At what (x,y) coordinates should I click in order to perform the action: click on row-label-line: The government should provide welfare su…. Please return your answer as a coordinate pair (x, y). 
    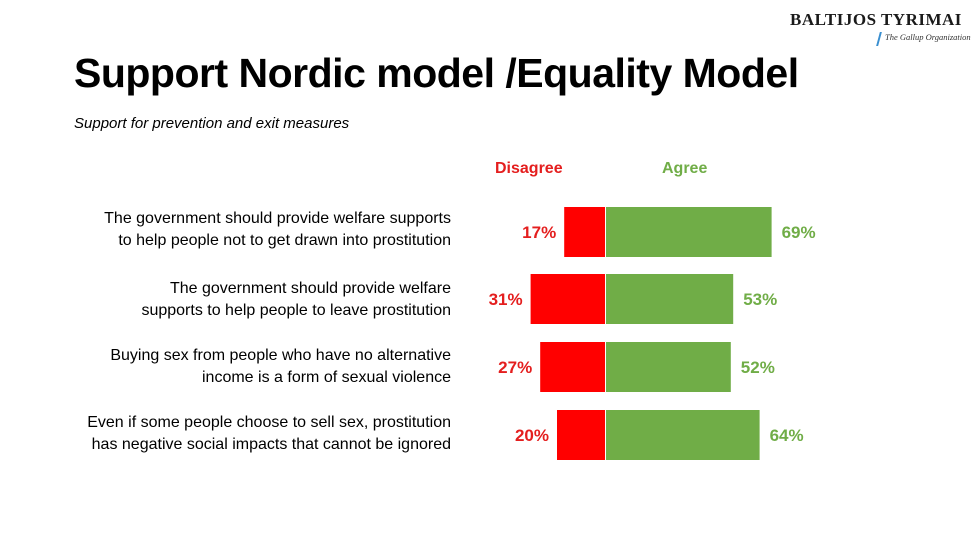
    Looking at the image, I should click on (277, 218).